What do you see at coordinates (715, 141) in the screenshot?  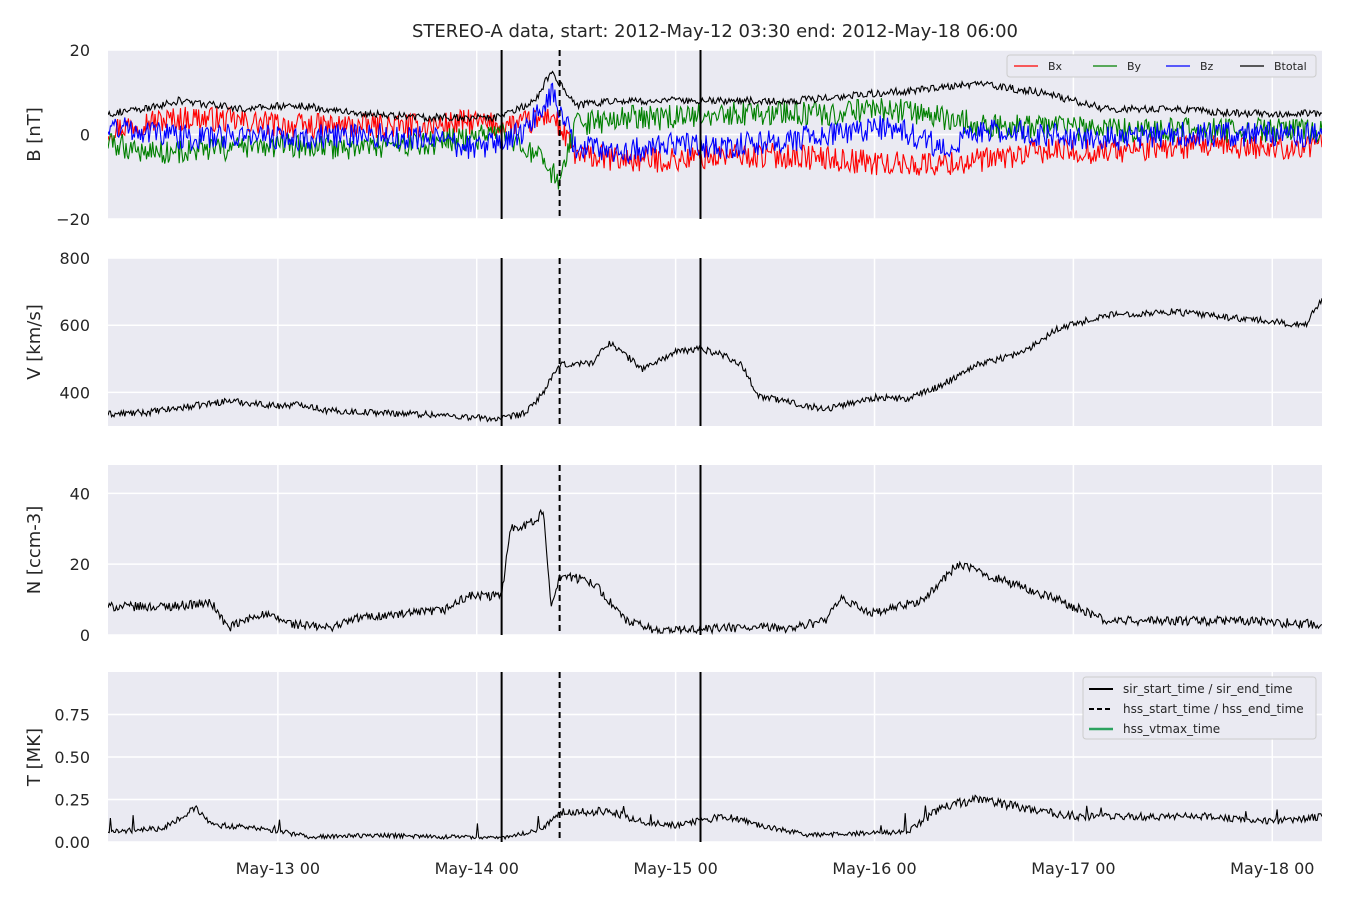 I see `series-line-Bx` at bounding box center [715, 141].